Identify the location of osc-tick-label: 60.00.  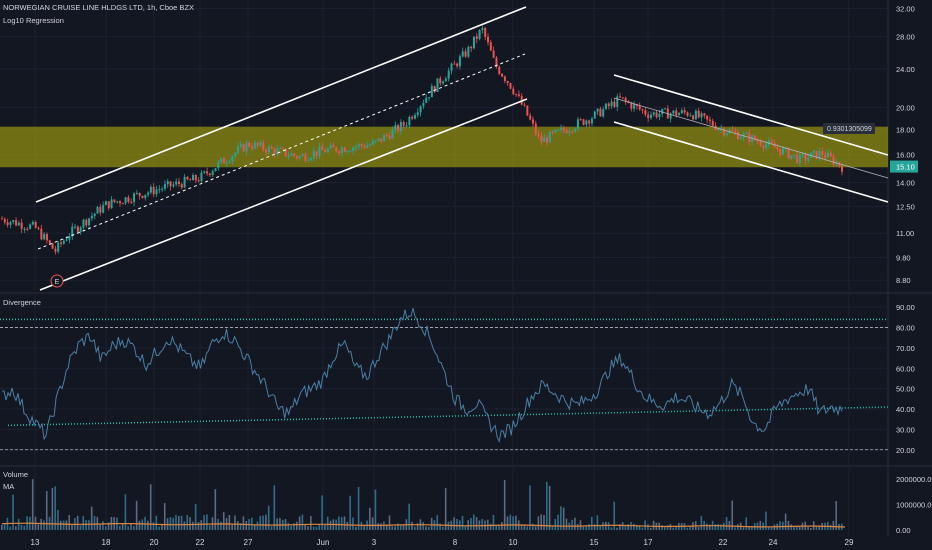
(905, 368).